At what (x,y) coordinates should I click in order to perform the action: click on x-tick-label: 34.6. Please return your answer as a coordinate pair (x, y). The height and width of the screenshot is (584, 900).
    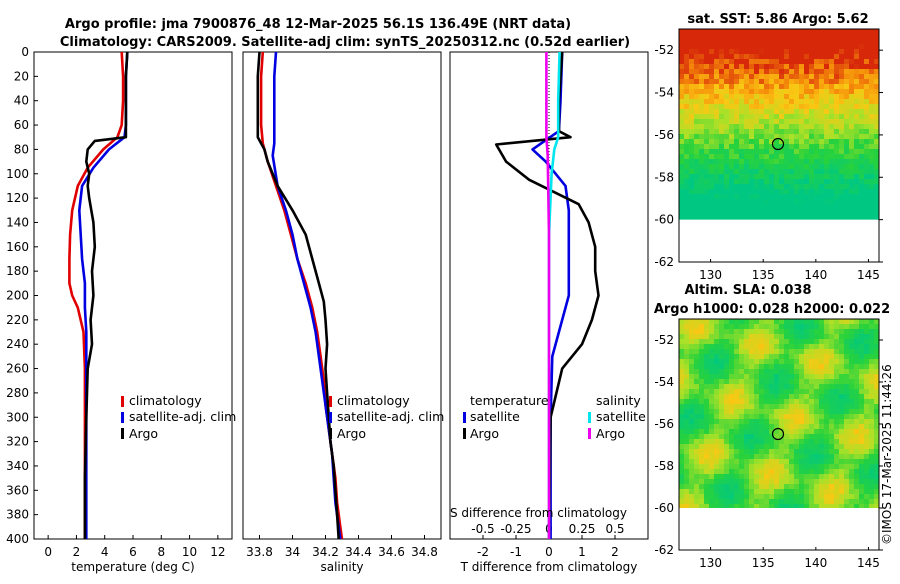
    Looking at the image, I should click on (391, 552).